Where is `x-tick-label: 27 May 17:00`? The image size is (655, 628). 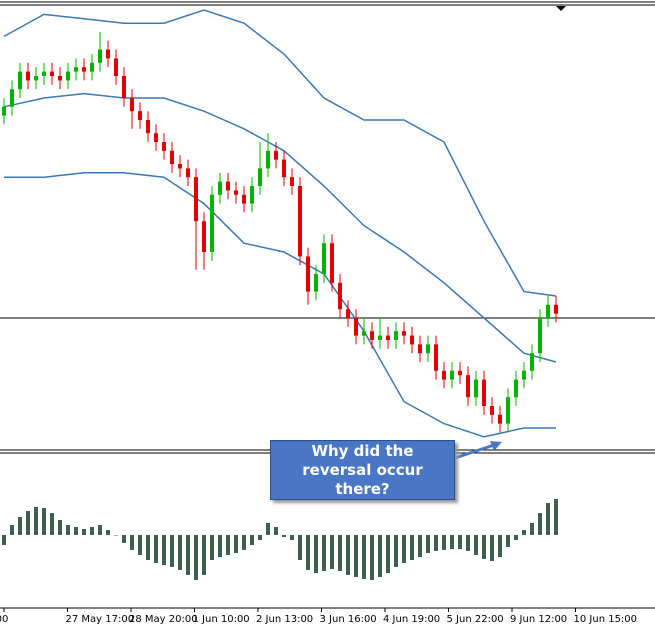
x-tick-label: 27 May 17:00 is located at coordinates (100, 619).